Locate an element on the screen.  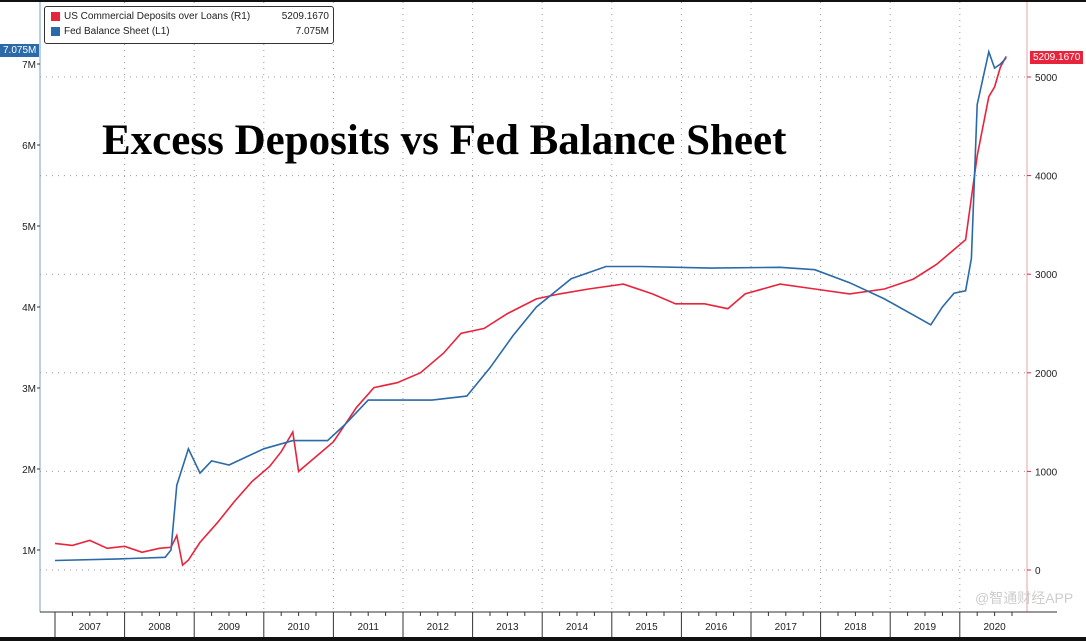
right-tick-label: 5000 is located at coordinates (1046, 78).